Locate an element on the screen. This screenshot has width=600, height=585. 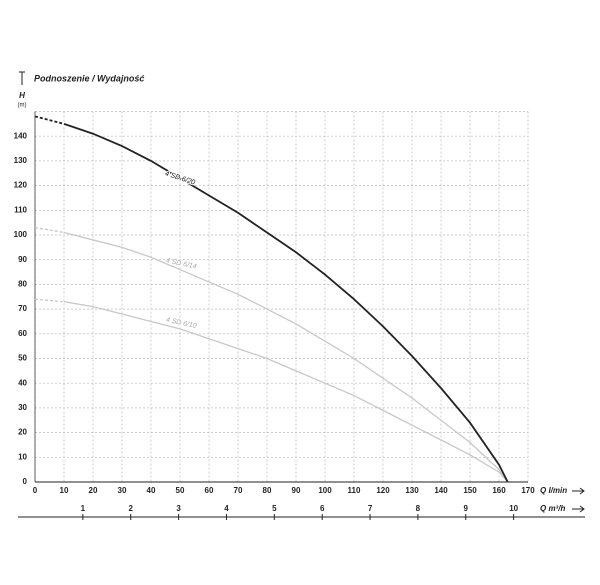
x-axis-label: Q l/min is located at coordinates (553, 490).